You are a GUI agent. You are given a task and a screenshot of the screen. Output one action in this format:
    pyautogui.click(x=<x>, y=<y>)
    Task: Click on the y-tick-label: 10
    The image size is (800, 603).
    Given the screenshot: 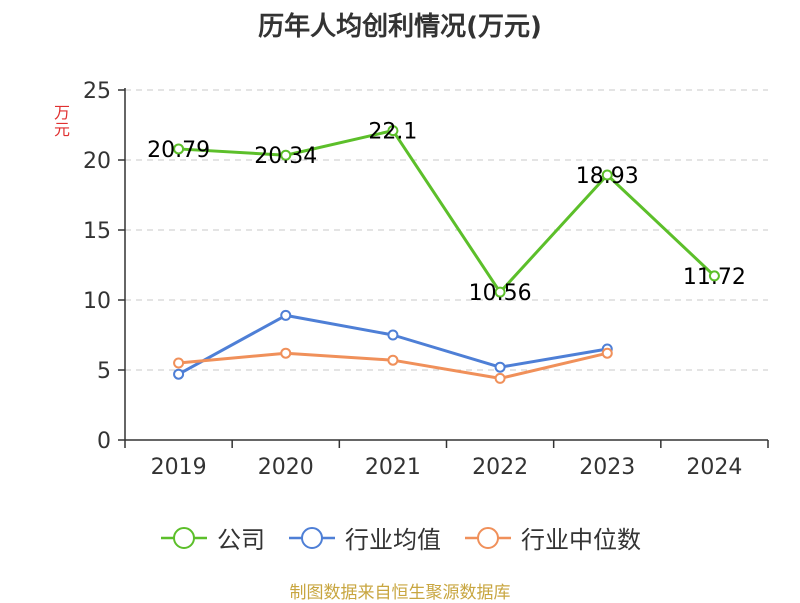 What is the action you would take?
    pyautogui.click(x=97, y=301)
    